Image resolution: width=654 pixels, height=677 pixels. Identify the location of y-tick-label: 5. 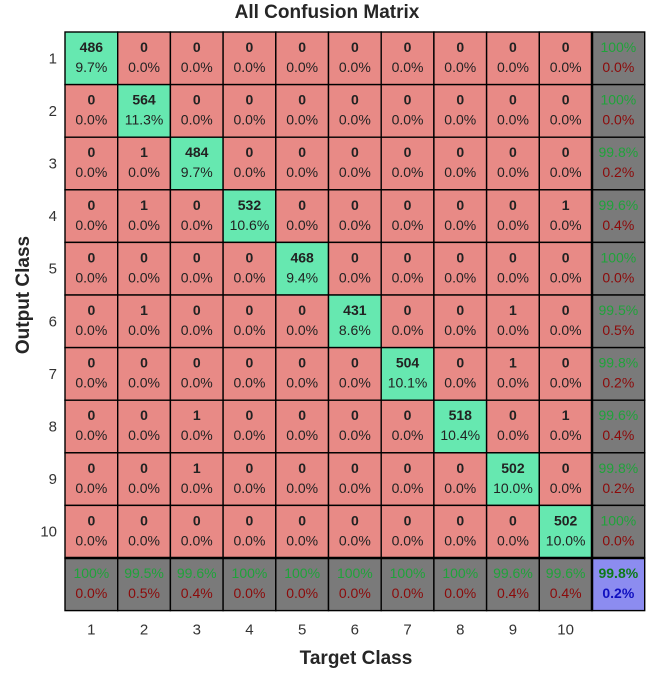
(53, 269).